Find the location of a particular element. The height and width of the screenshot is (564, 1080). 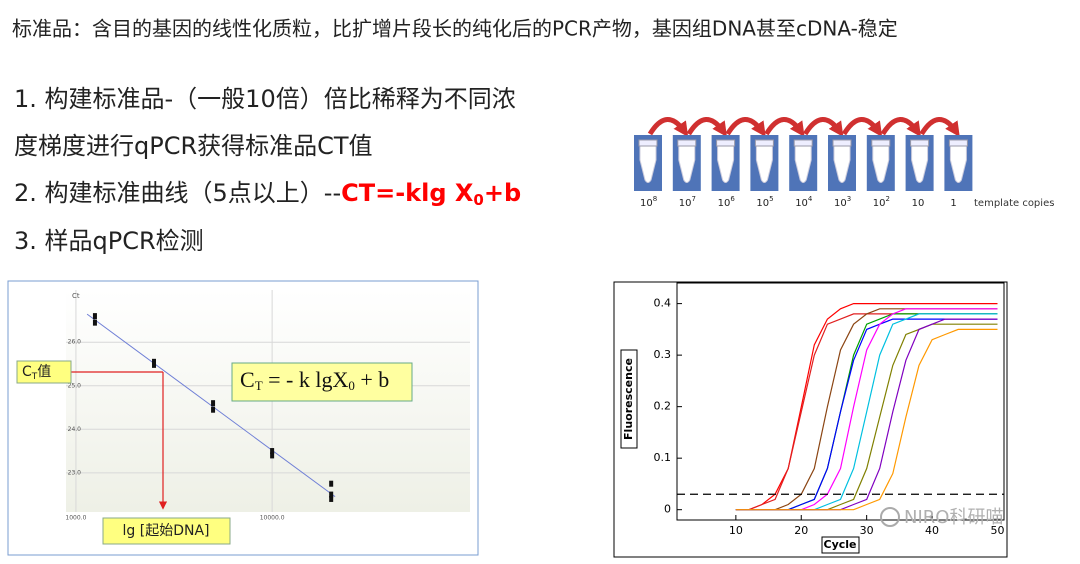

ct-label: CT值 is located at coordinates (36, 373).